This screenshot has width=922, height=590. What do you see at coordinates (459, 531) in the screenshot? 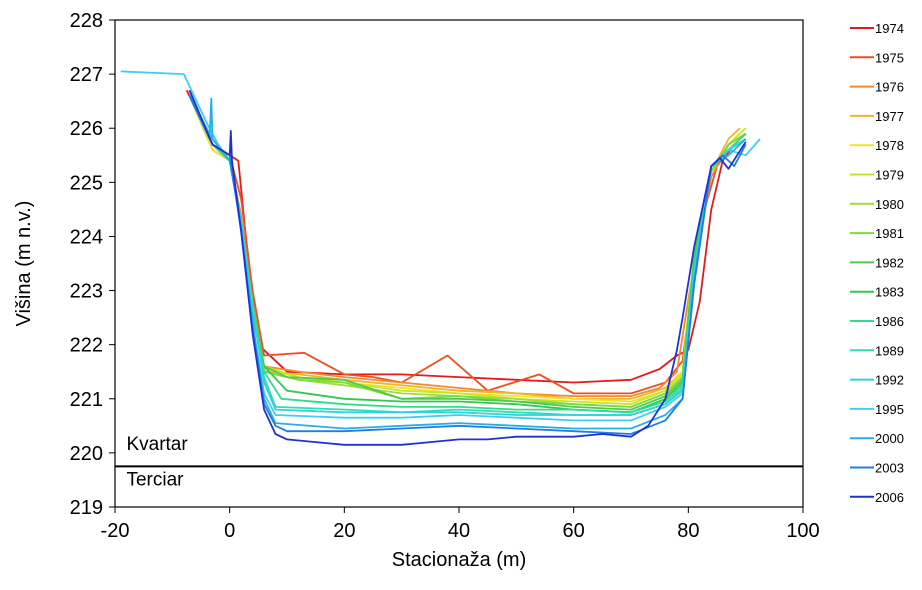
I see `x-tick-label: 40` at bounding box center [459, 531].